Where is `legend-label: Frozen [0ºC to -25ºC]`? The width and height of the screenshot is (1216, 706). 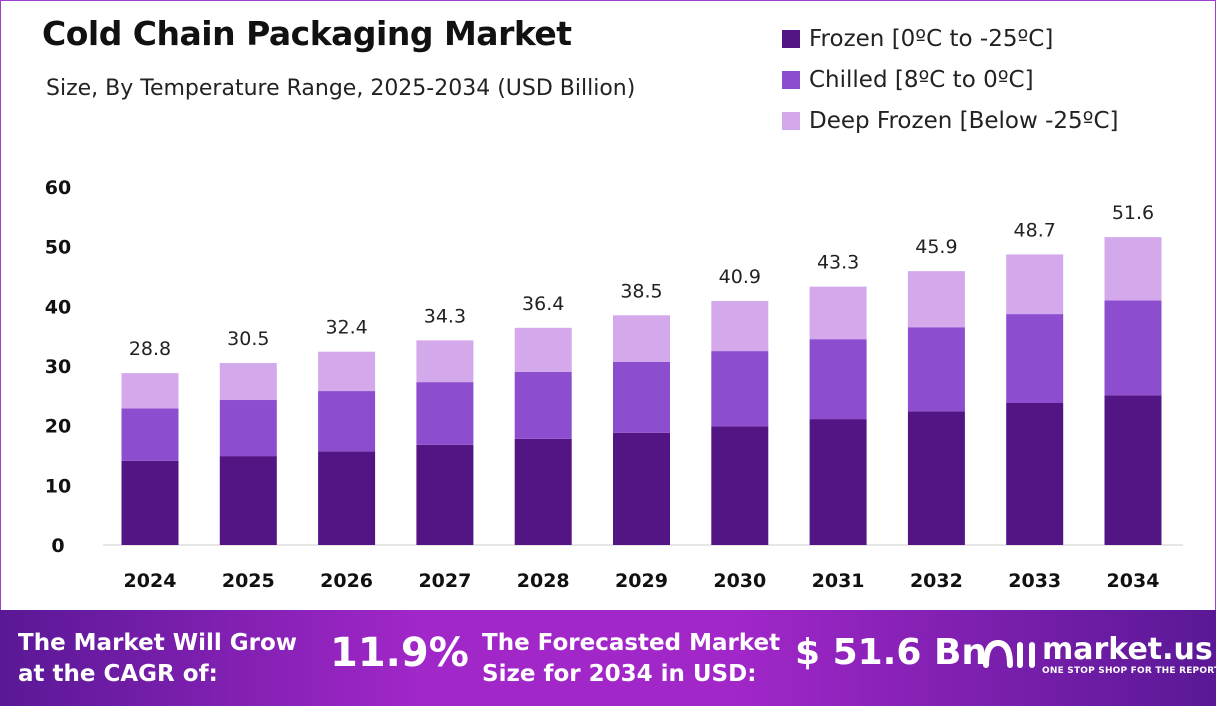
legend-label: Frozen [0ºC to -25ºC] is located at coordinates (931, 38).